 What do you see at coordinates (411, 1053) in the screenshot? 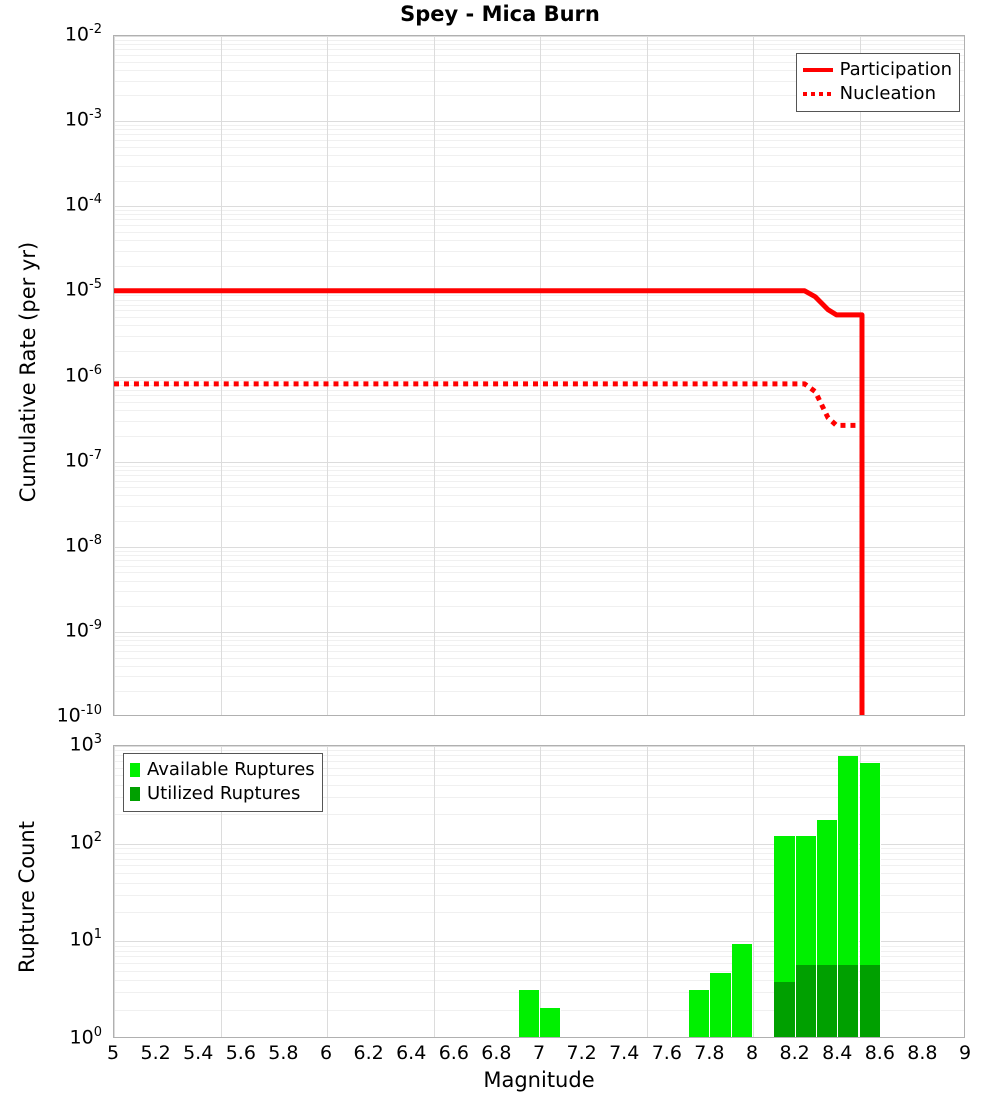
I see `x-tick-label: 6.4` at bounding box center [411, 1053].